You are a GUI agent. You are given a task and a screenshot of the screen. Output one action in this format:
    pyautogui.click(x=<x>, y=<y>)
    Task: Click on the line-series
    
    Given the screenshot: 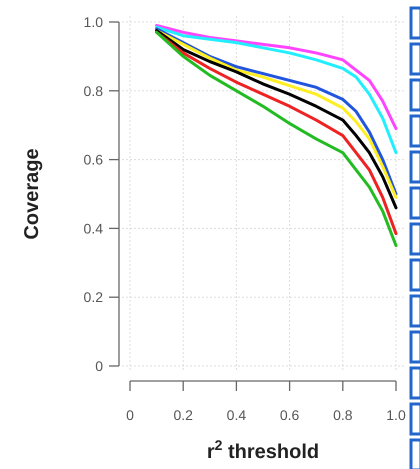 What is the action you would take?
    pyautogui.click(x=276, y=77)
    